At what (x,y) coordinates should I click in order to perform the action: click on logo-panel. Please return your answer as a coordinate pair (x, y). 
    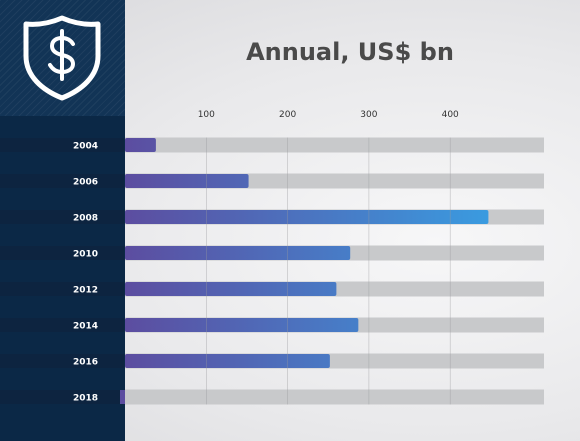
    Looking at the image, I should click on (62, 58).